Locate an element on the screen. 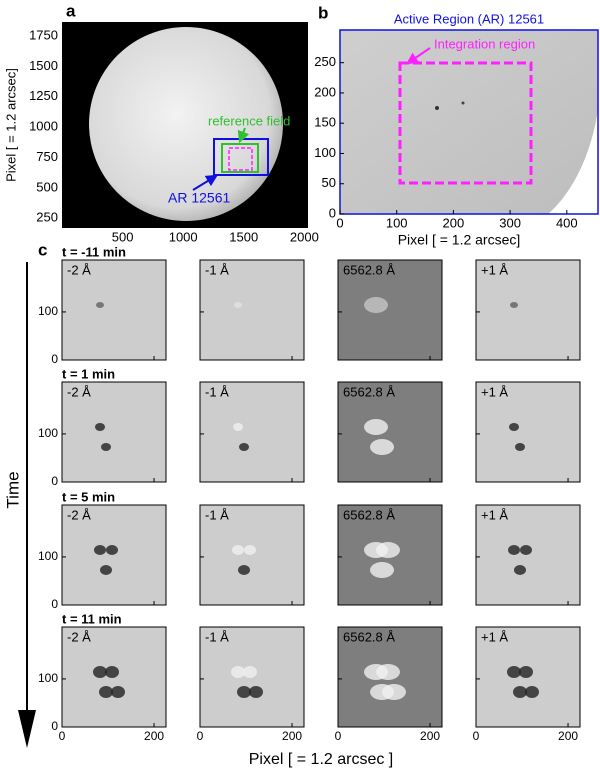  y-tick-label: 1750 is located at coordinates (43, 34).